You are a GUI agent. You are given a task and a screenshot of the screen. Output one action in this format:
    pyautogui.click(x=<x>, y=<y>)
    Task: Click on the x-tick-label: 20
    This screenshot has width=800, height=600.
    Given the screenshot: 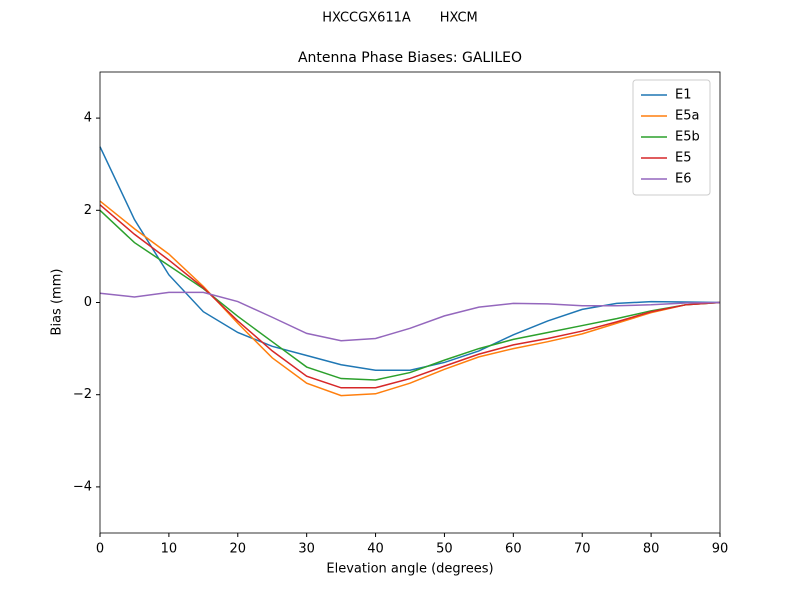 What is the action you would take?
    pyautogui.click(x=238, y=549)
    